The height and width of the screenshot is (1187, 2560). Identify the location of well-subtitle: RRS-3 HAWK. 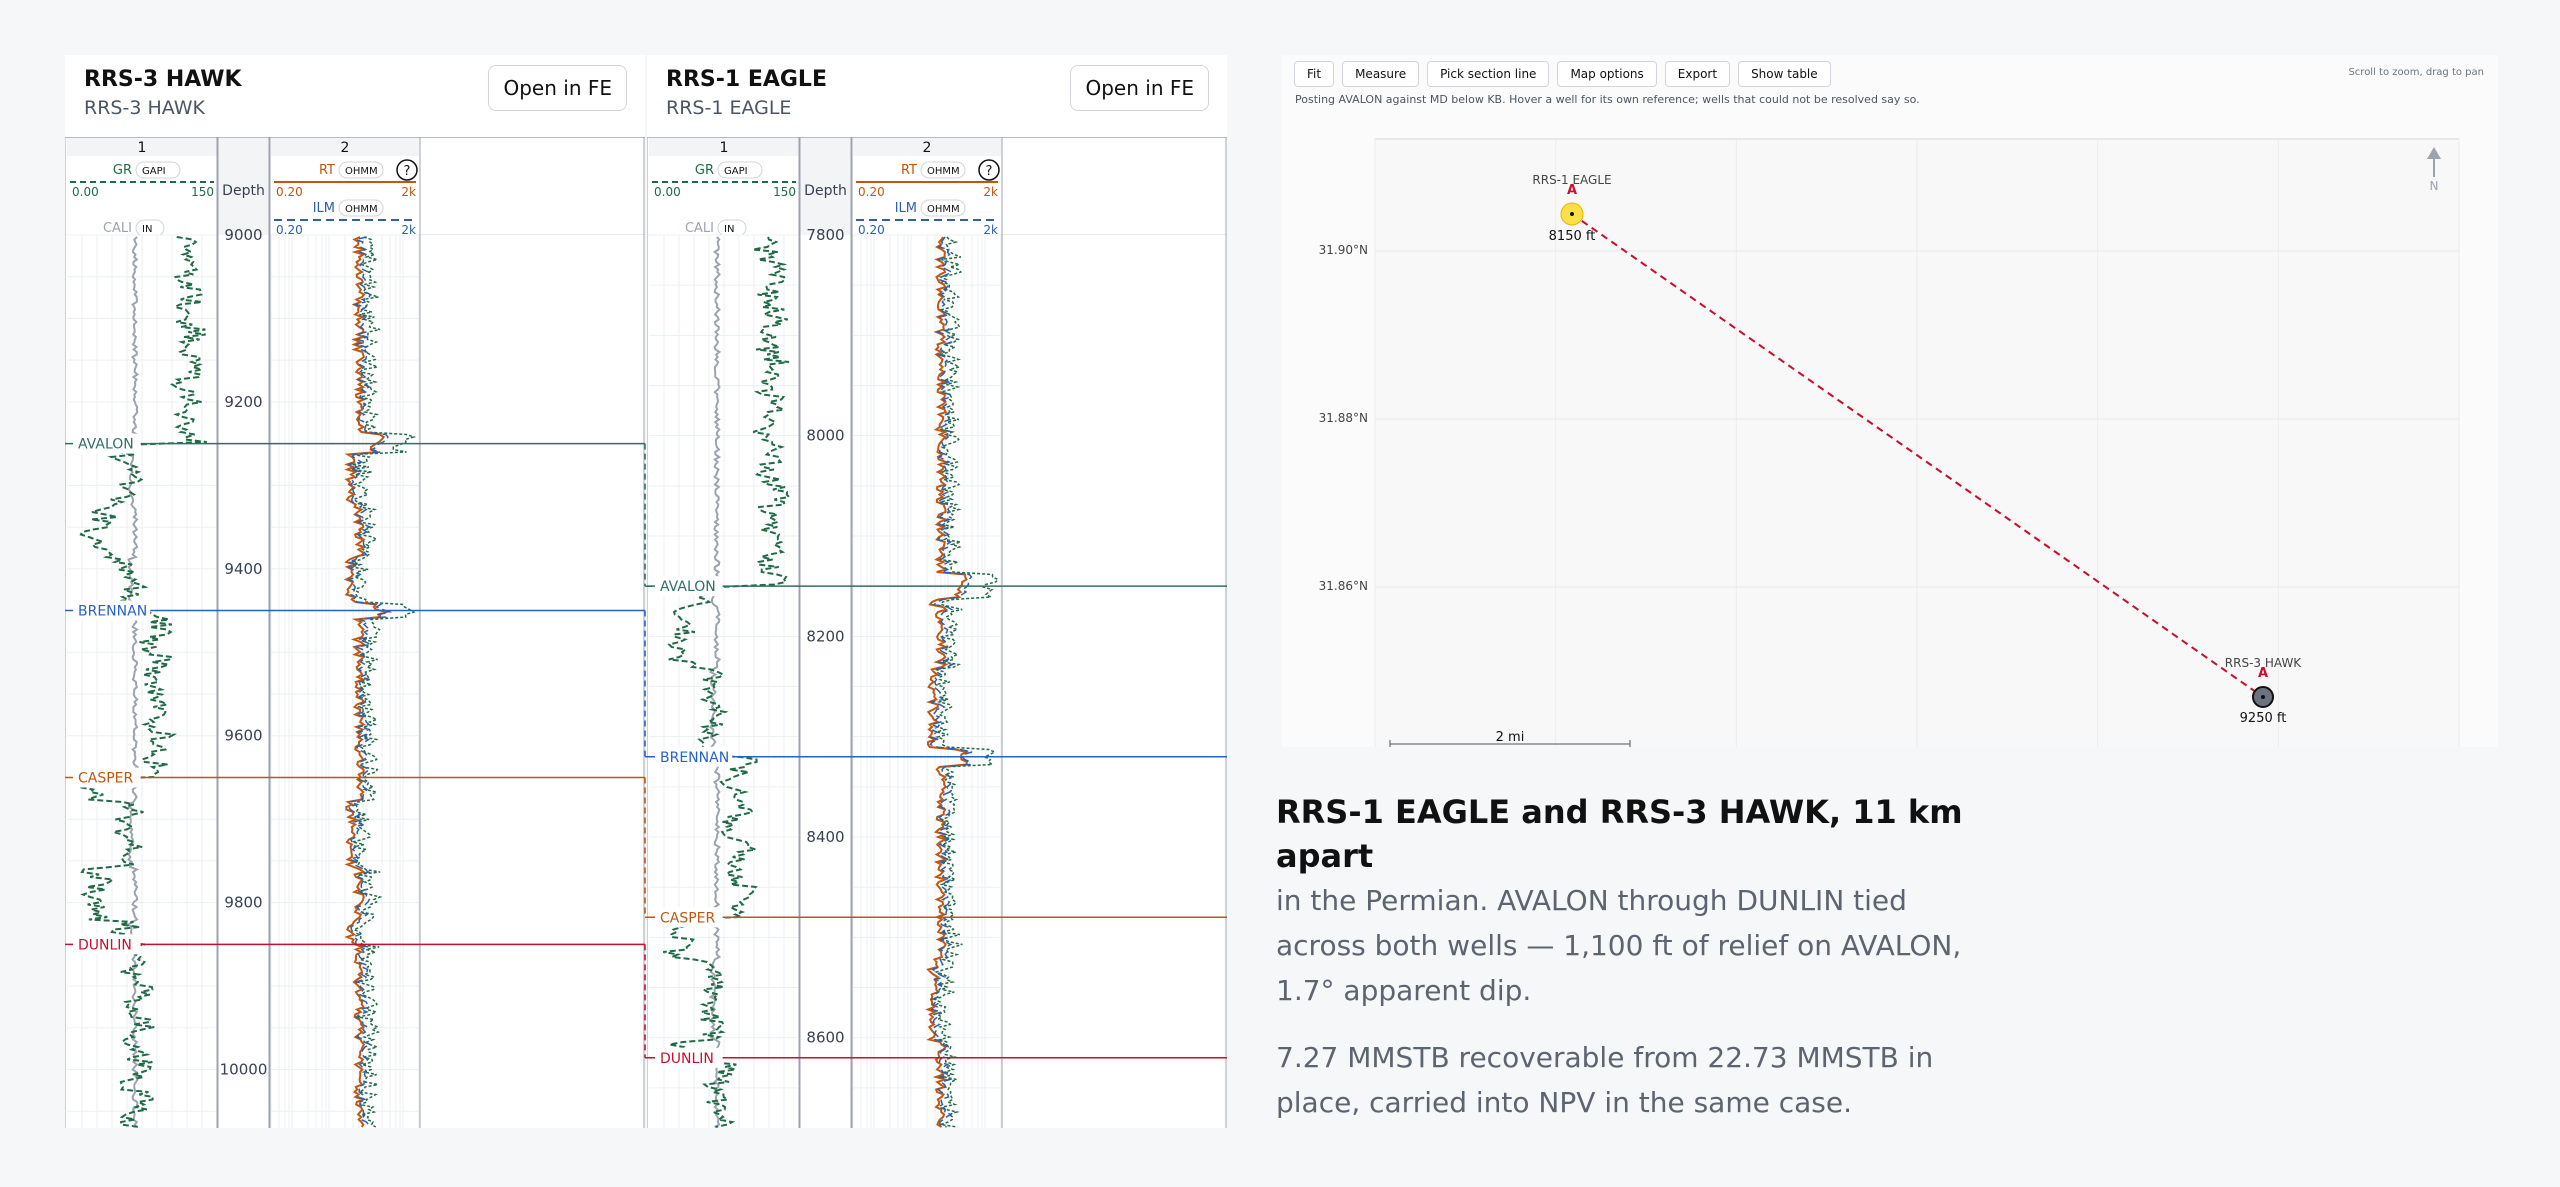
(144, 108).